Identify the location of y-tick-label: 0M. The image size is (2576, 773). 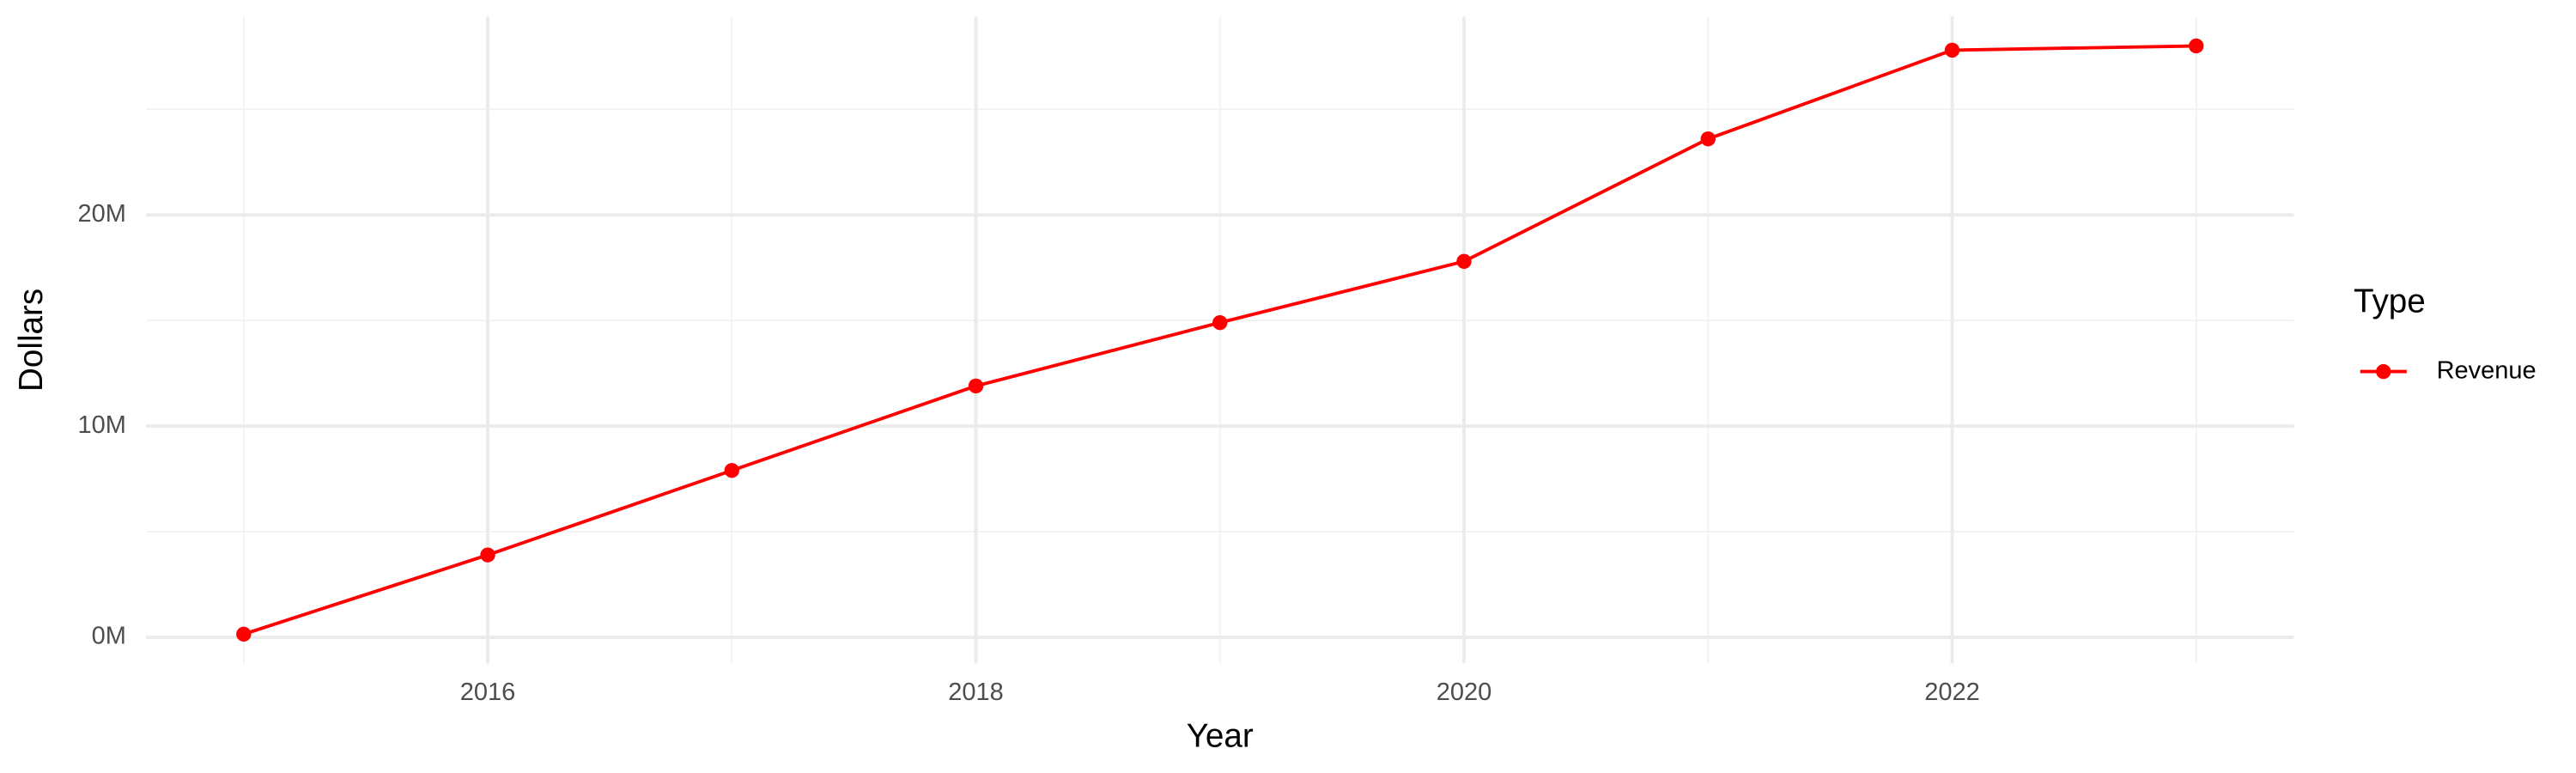
(109, 636).